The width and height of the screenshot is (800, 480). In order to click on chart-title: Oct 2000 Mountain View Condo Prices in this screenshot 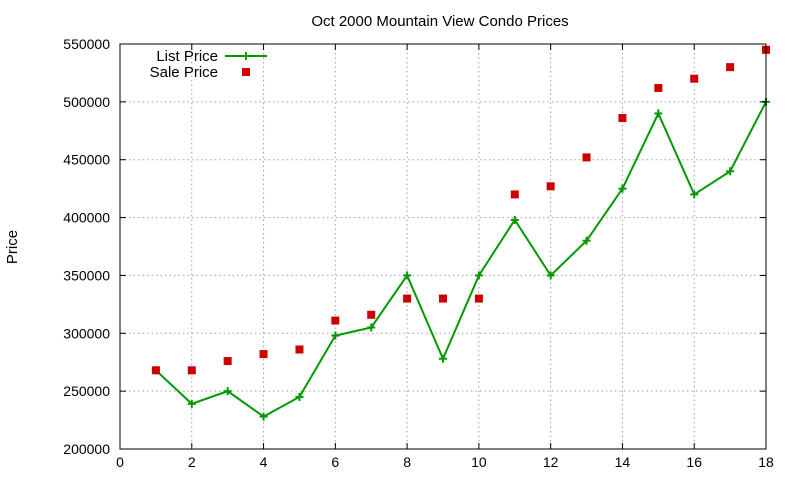, I will do `click(439, 21)`.